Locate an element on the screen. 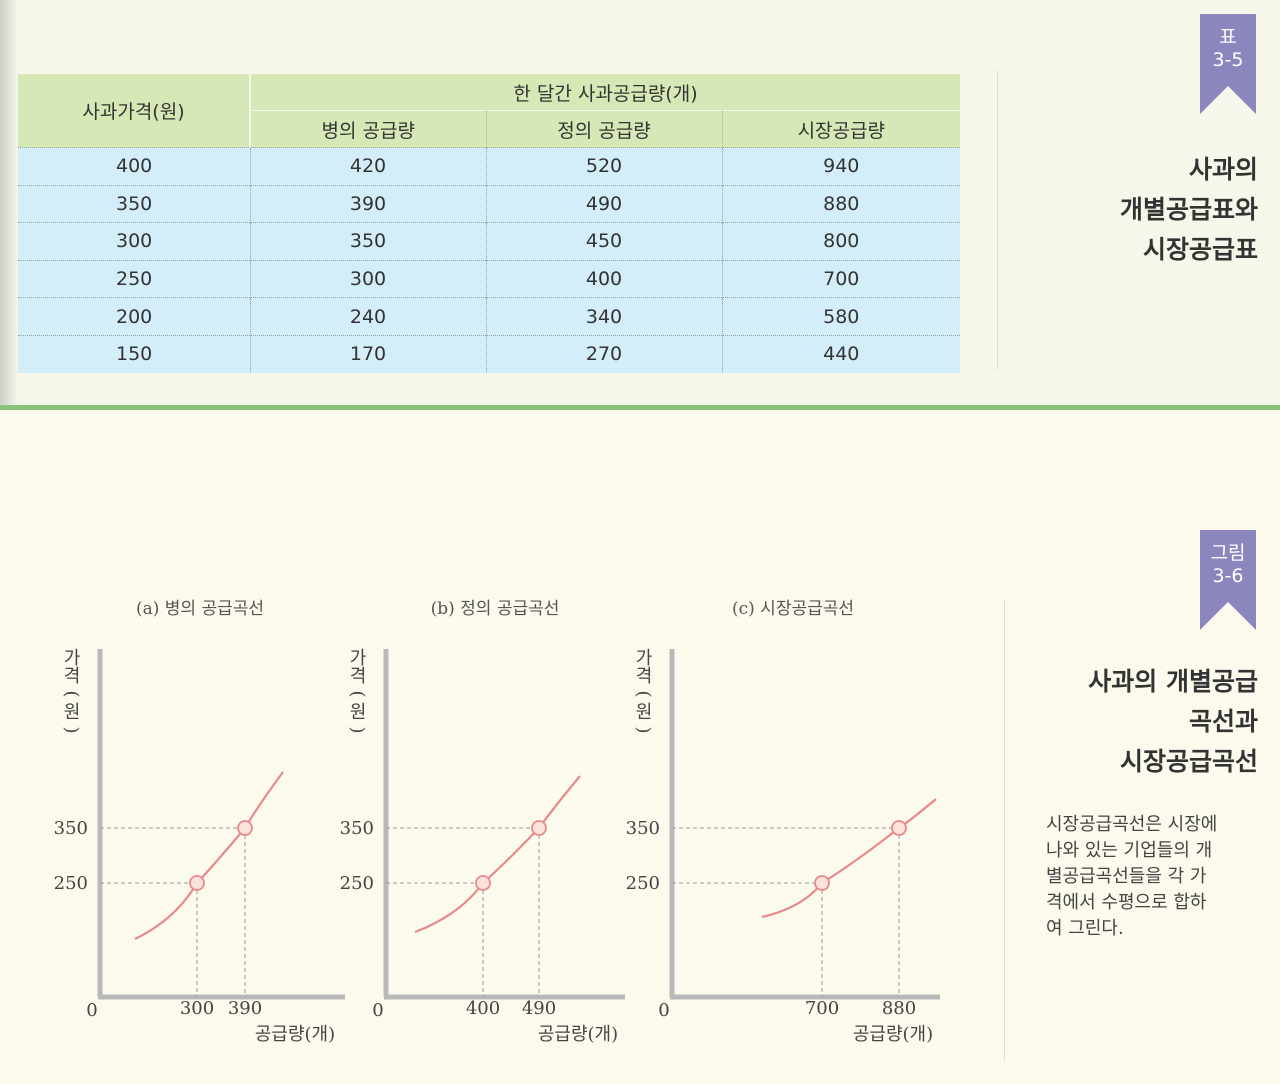  title-line: 시장공급곡선 is located at coordinates (1188, 761).